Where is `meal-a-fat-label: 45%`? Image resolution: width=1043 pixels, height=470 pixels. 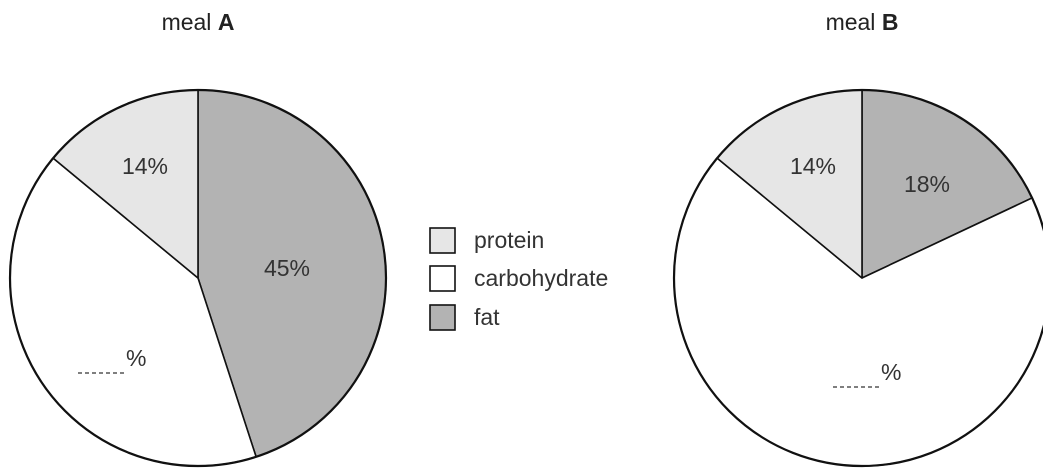 meal-a-fat-label: 45% is located at coordinates (287, 268).